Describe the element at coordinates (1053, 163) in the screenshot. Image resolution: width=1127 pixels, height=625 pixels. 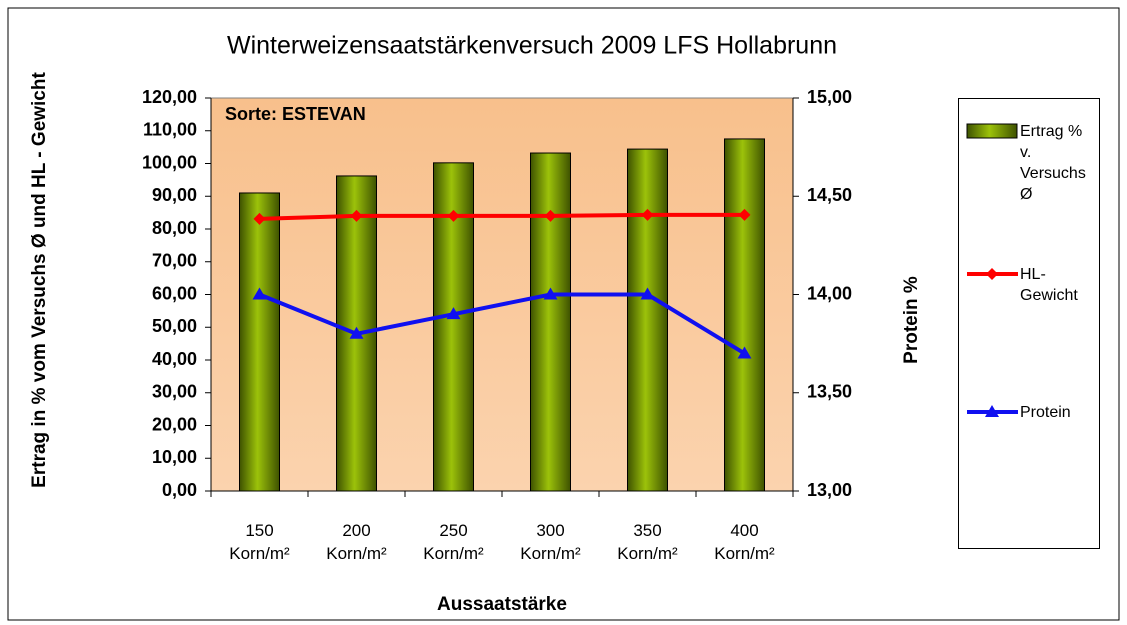
I see `legend-label: Ertrag % v. Versuchs Ø` at that location.